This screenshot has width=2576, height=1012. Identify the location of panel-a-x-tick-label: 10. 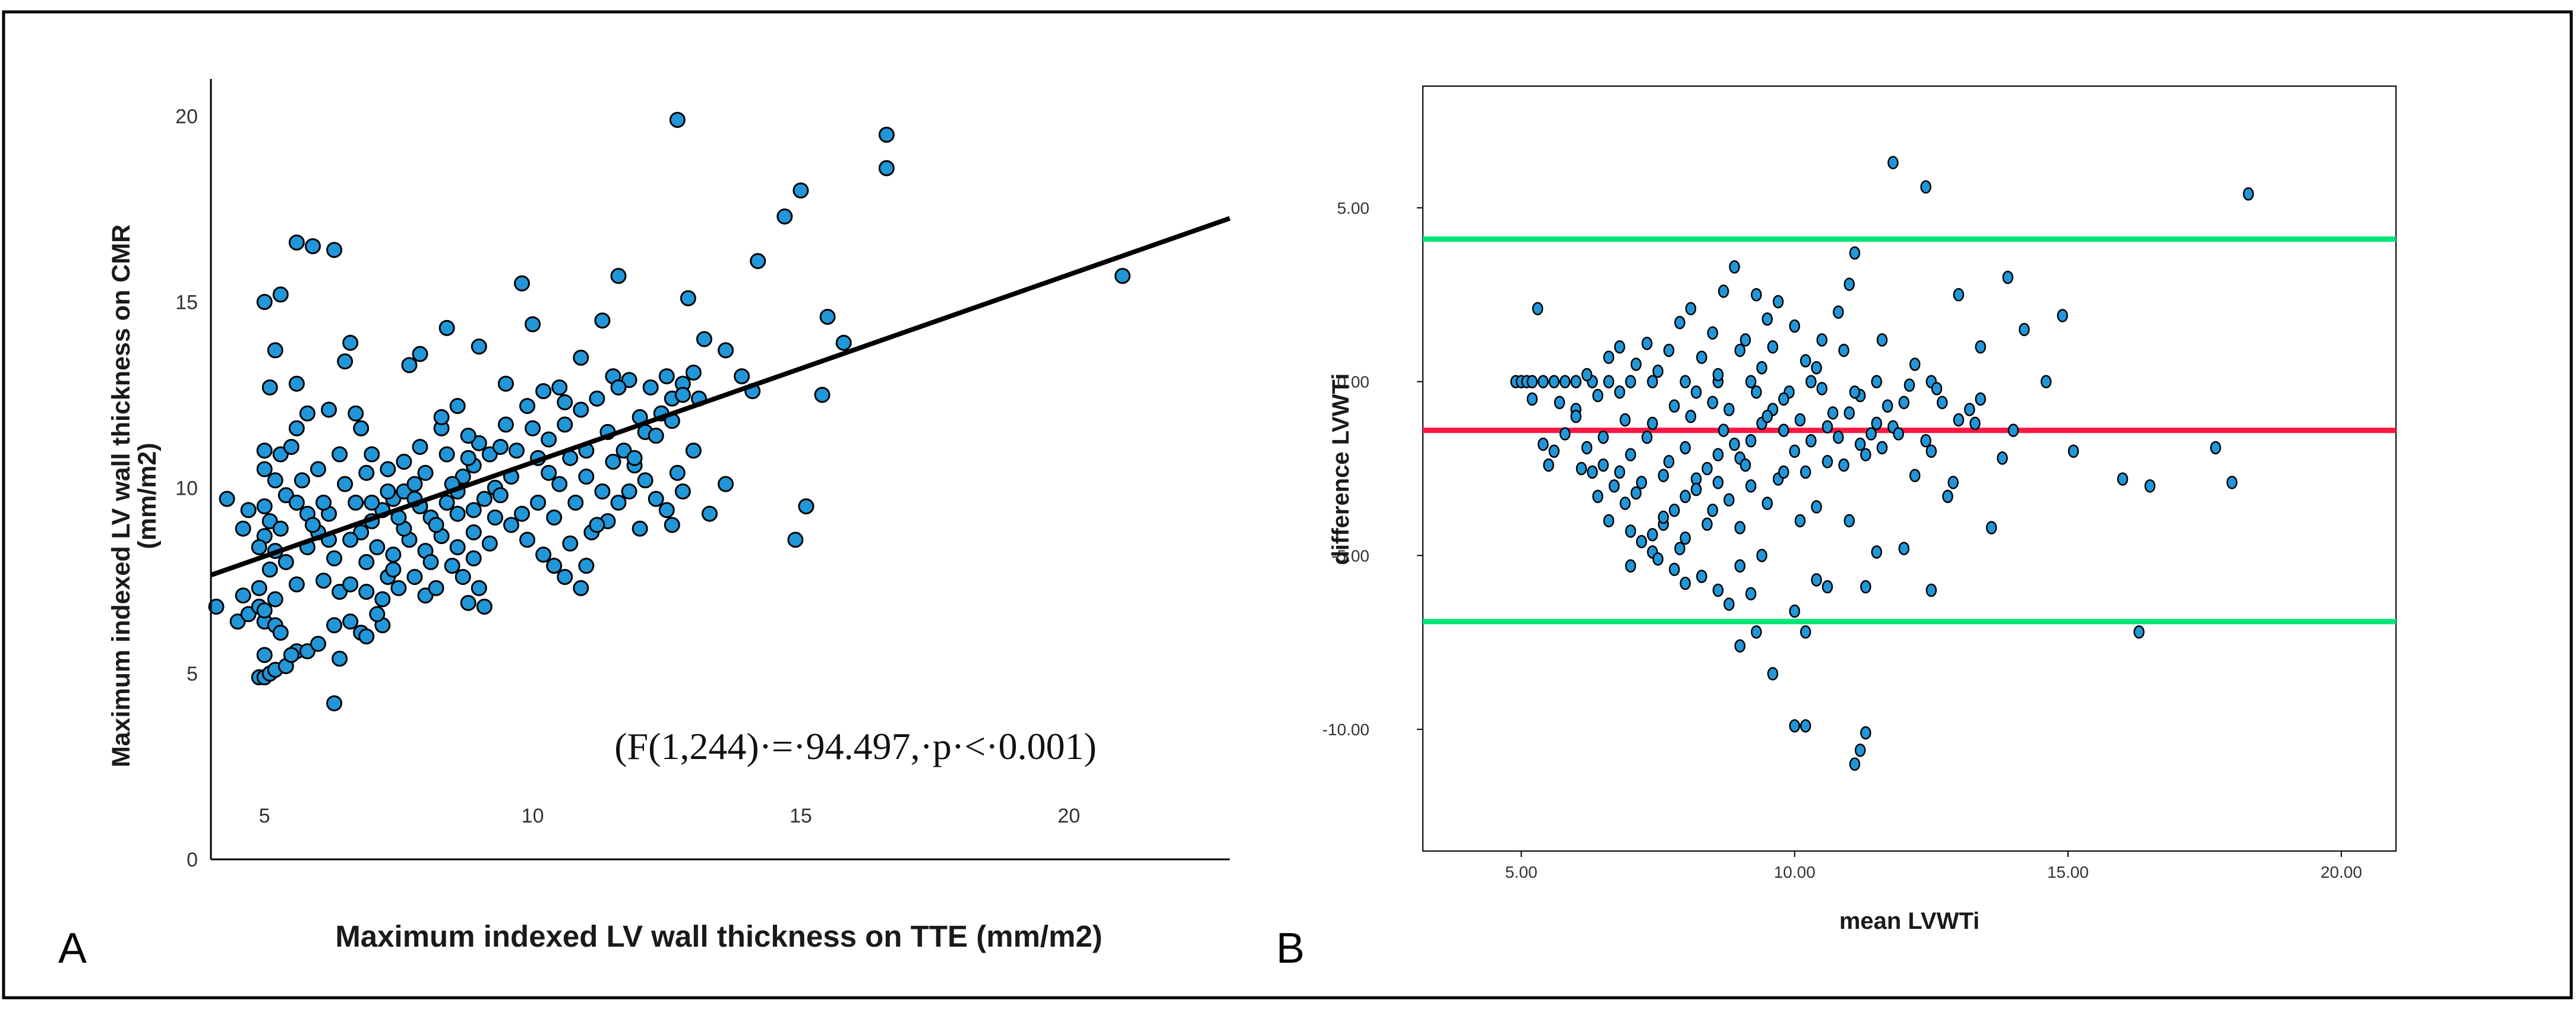
(533, 816).